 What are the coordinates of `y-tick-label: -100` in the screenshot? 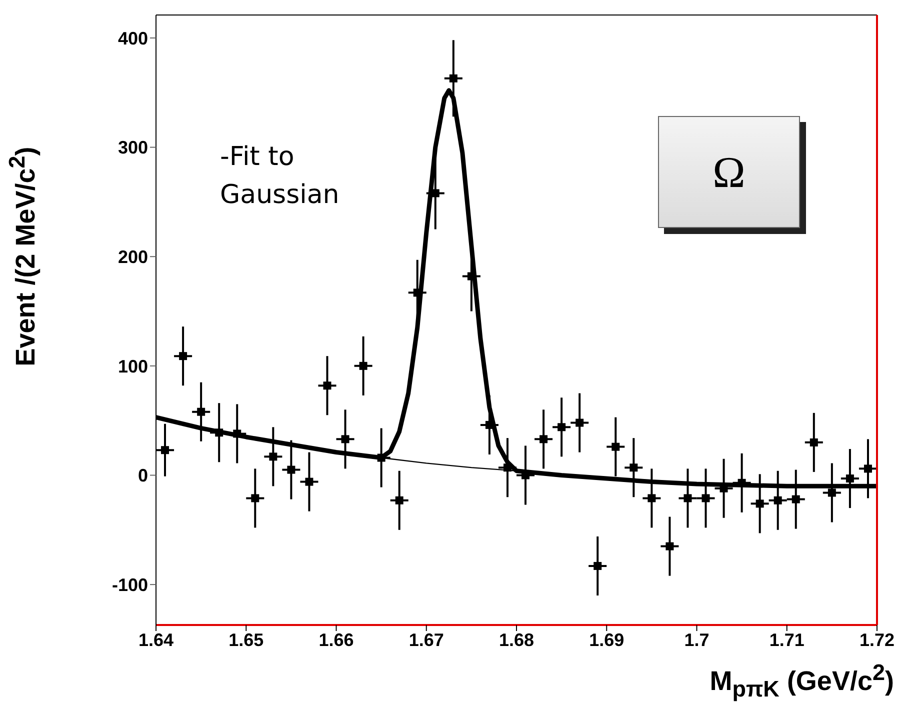 It's located at (130, 584).